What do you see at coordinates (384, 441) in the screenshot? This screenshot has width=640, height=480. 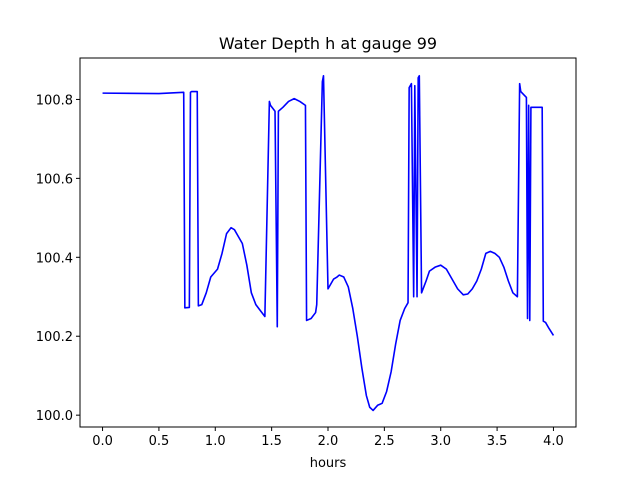 I see `x-tick-label: 2.5` at bounding box center [384, 441].